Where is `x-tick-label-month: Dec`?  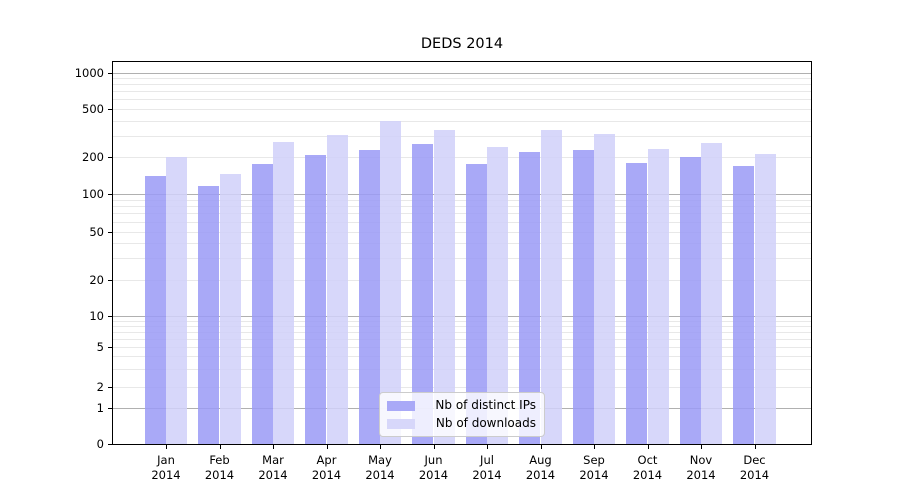 x-tick-label-month: Dec is located at coordinates (754, 460).